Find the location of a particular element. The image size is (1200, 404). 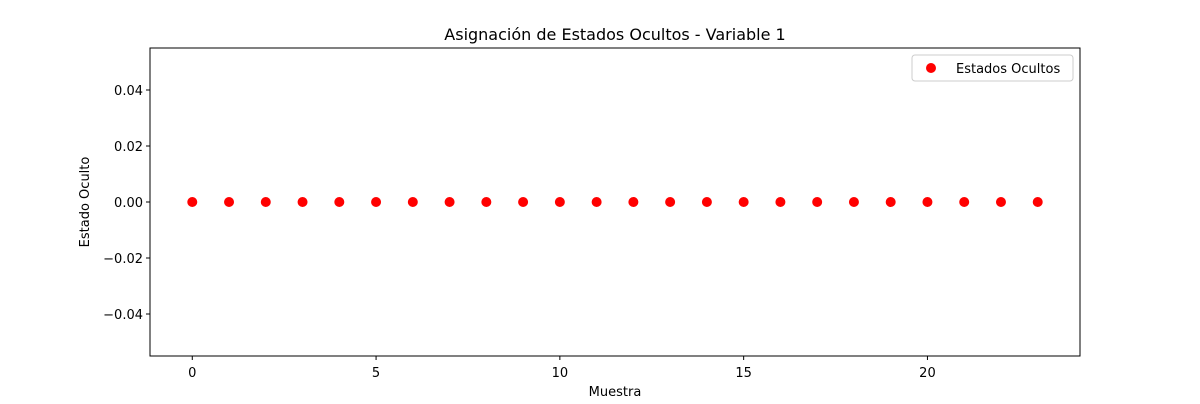

x-tick-label: 10 is located at coordinates (560, 373).